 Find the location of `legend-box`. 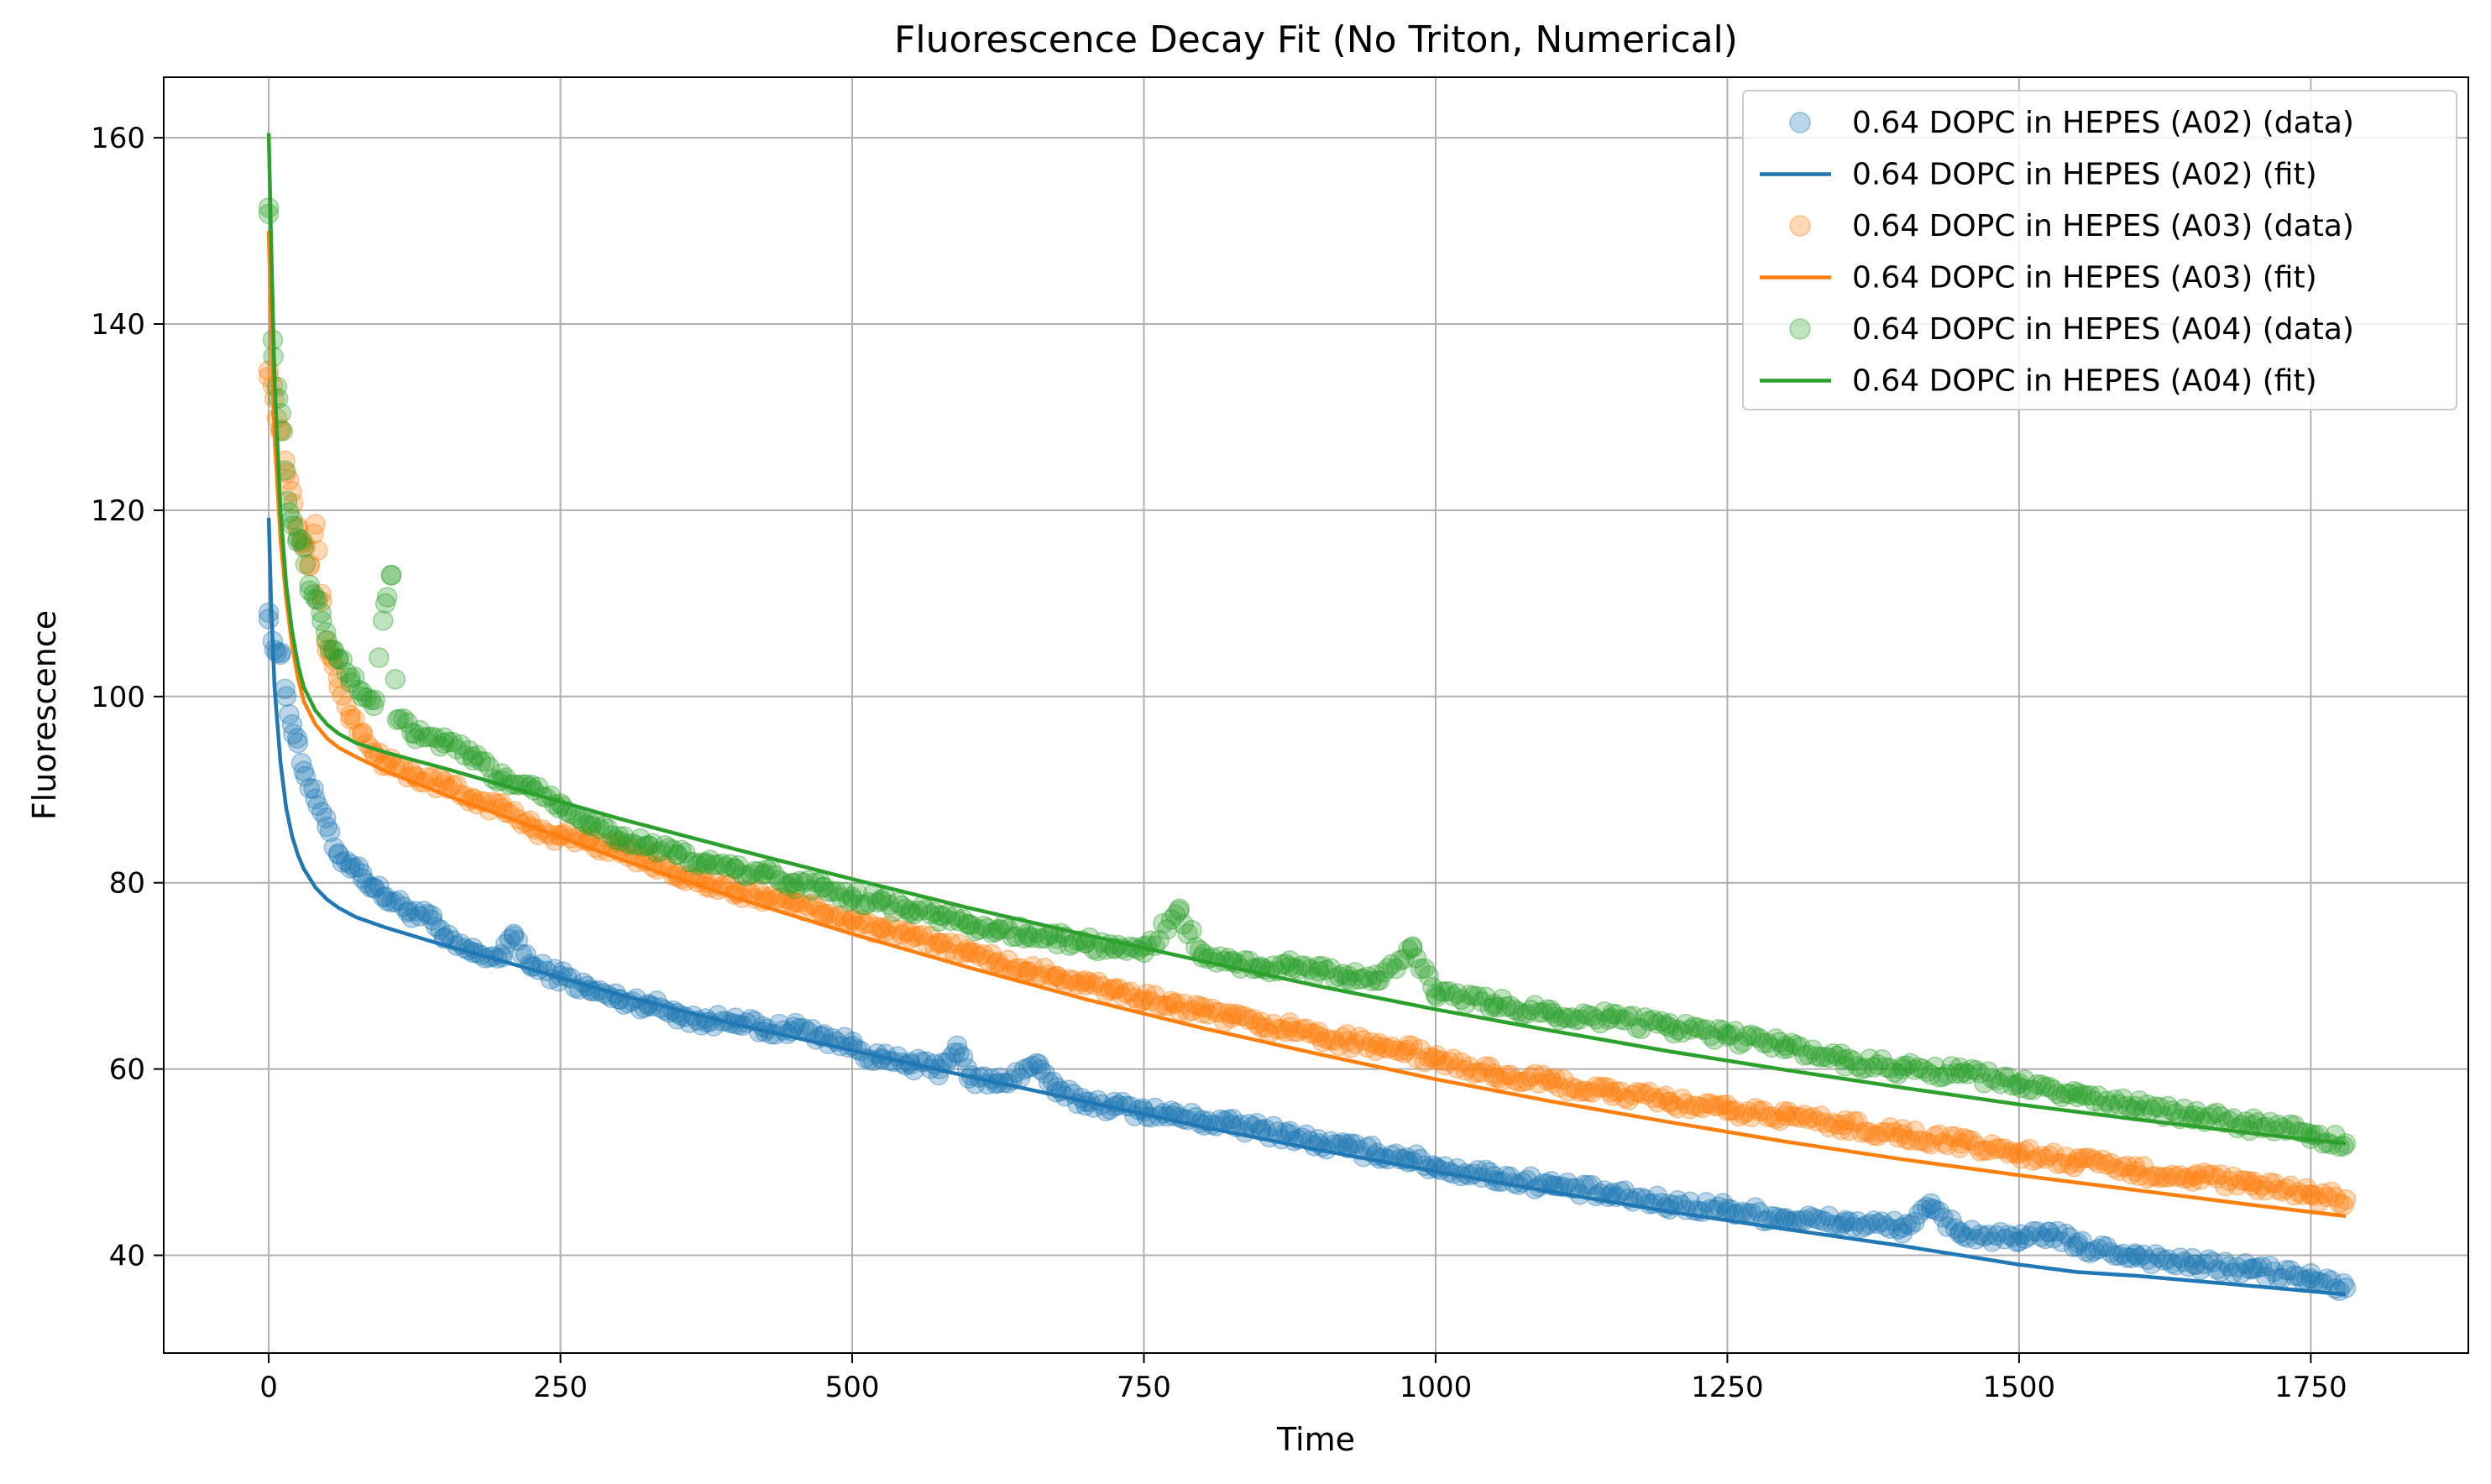

legend-box is located at coordinates (2099, 250).